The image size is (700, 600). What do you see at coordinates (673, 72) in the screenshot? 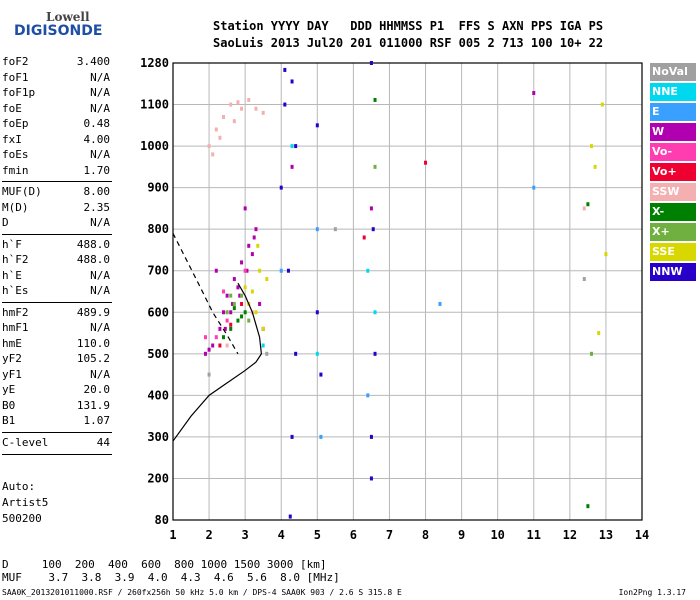
I see `legend-item: NoVal` at bounding box center [673, 72].